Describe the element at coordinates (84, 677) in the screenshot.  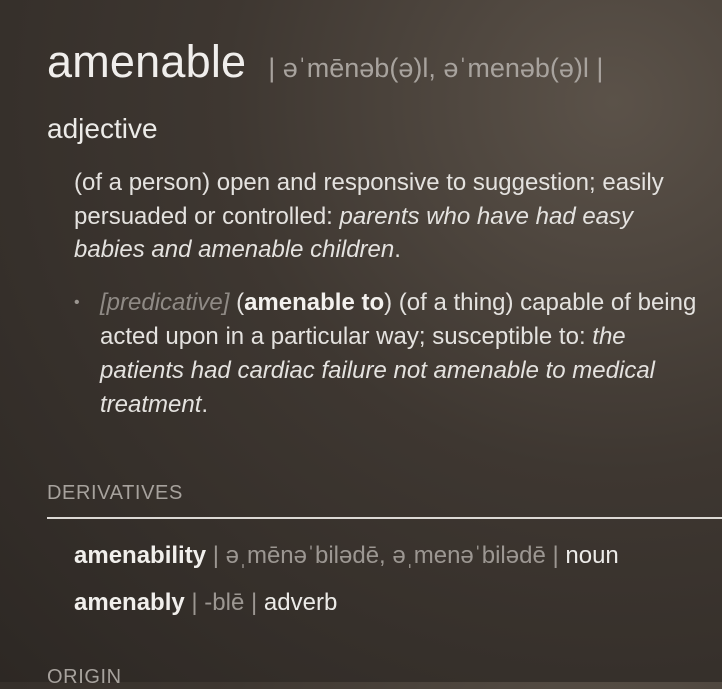
I see `origin-section-title: ORIGIN` at that location.